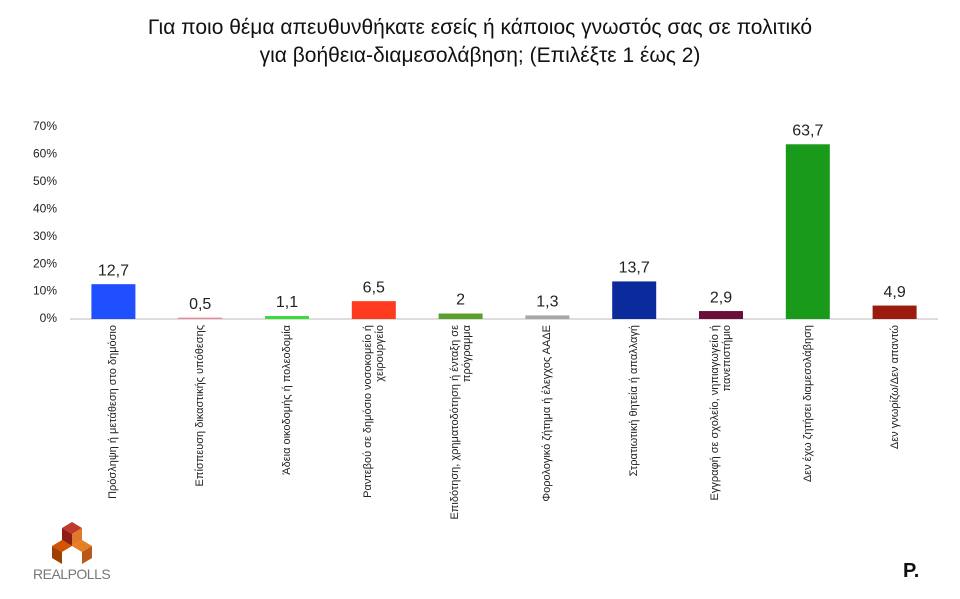  Describe the element at coordinates (45, 181) in the screenshot. I see `y-tick-label: 50%` at that location.